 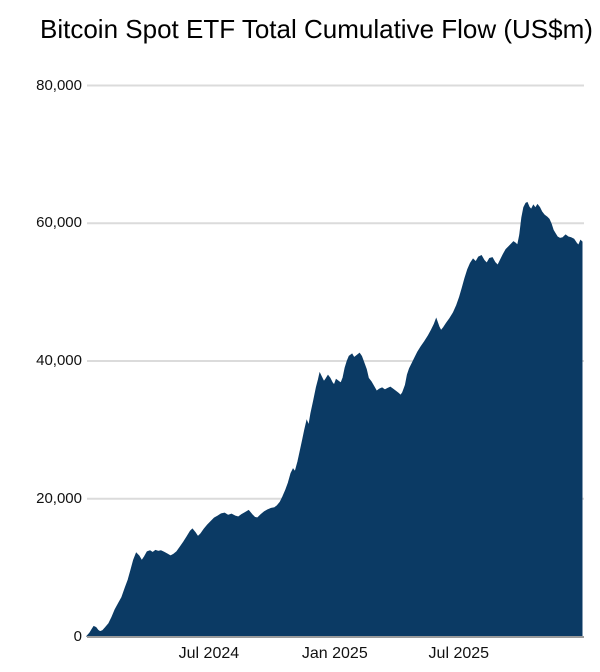 What do you see at coordinates (59, 498) in the screenshot?
I see `y-axis-tick-label: 20,000` at bounding box center [59, 498].